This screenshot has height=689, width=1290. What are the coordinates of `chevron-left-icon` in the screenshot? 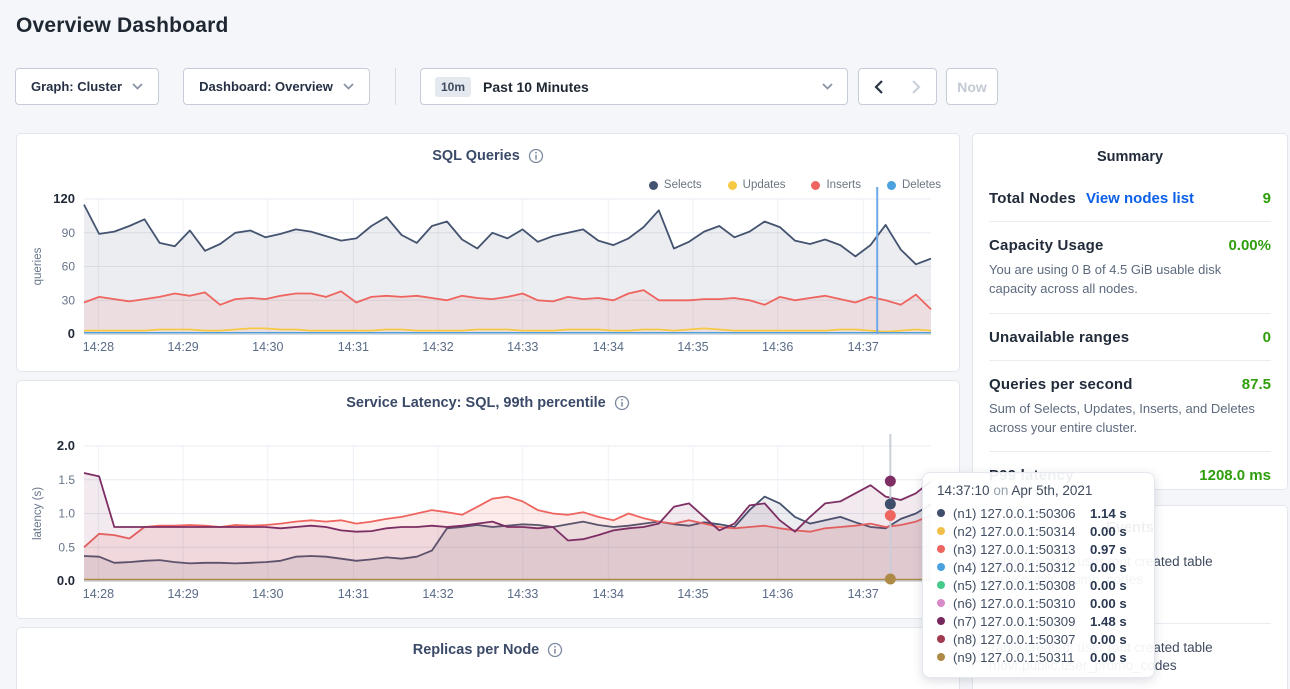 It's located at (878, 86).